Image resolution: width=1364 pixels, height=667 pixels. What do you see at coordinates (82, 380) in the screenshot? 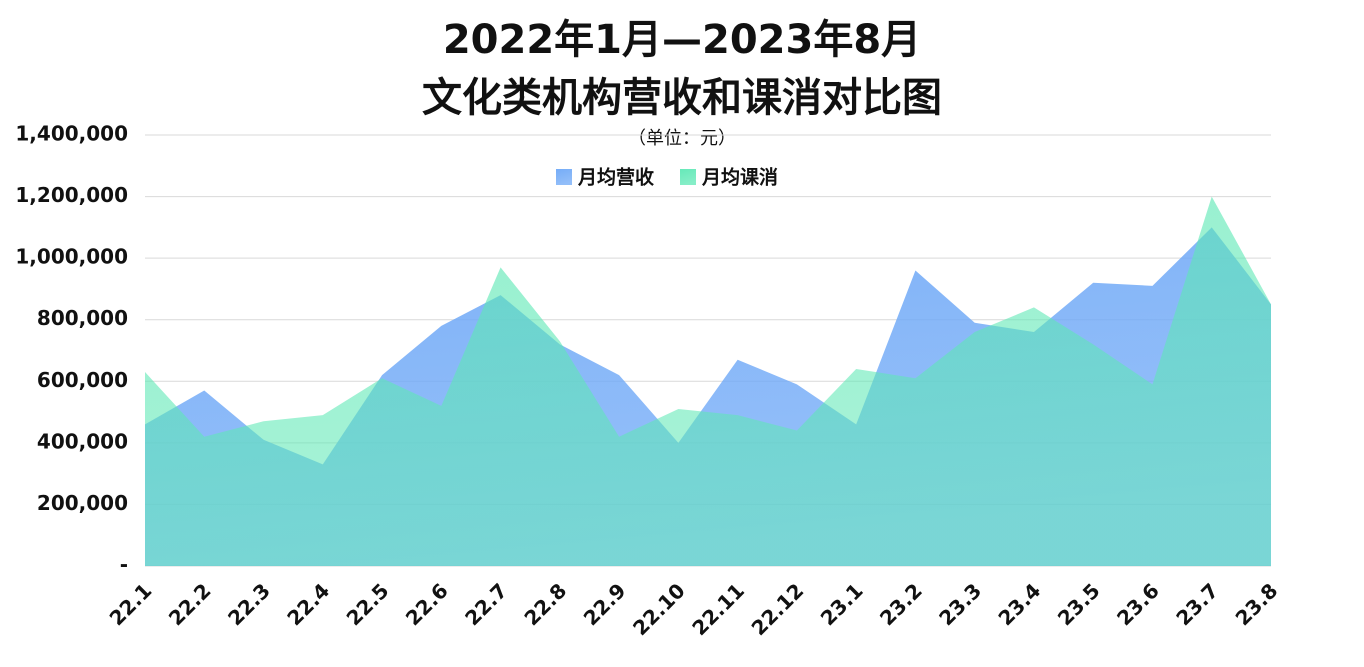
I see `y-tick-label: 600,000` at bounding box center [82, 380].